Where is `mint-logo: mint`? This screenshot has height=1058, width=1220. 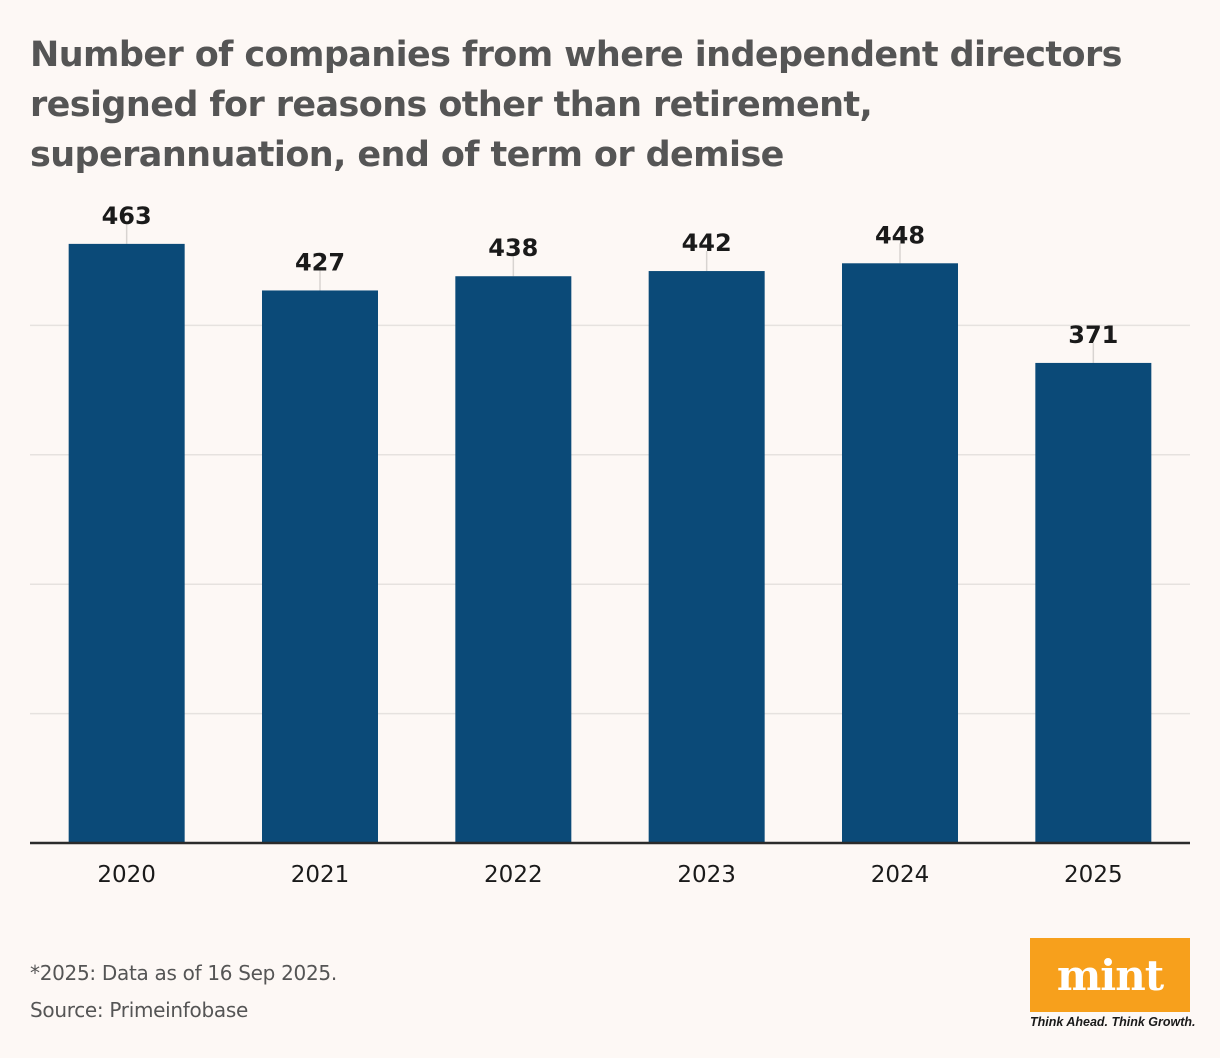
mint-logo: mint is located at coordinates (1110, 975).